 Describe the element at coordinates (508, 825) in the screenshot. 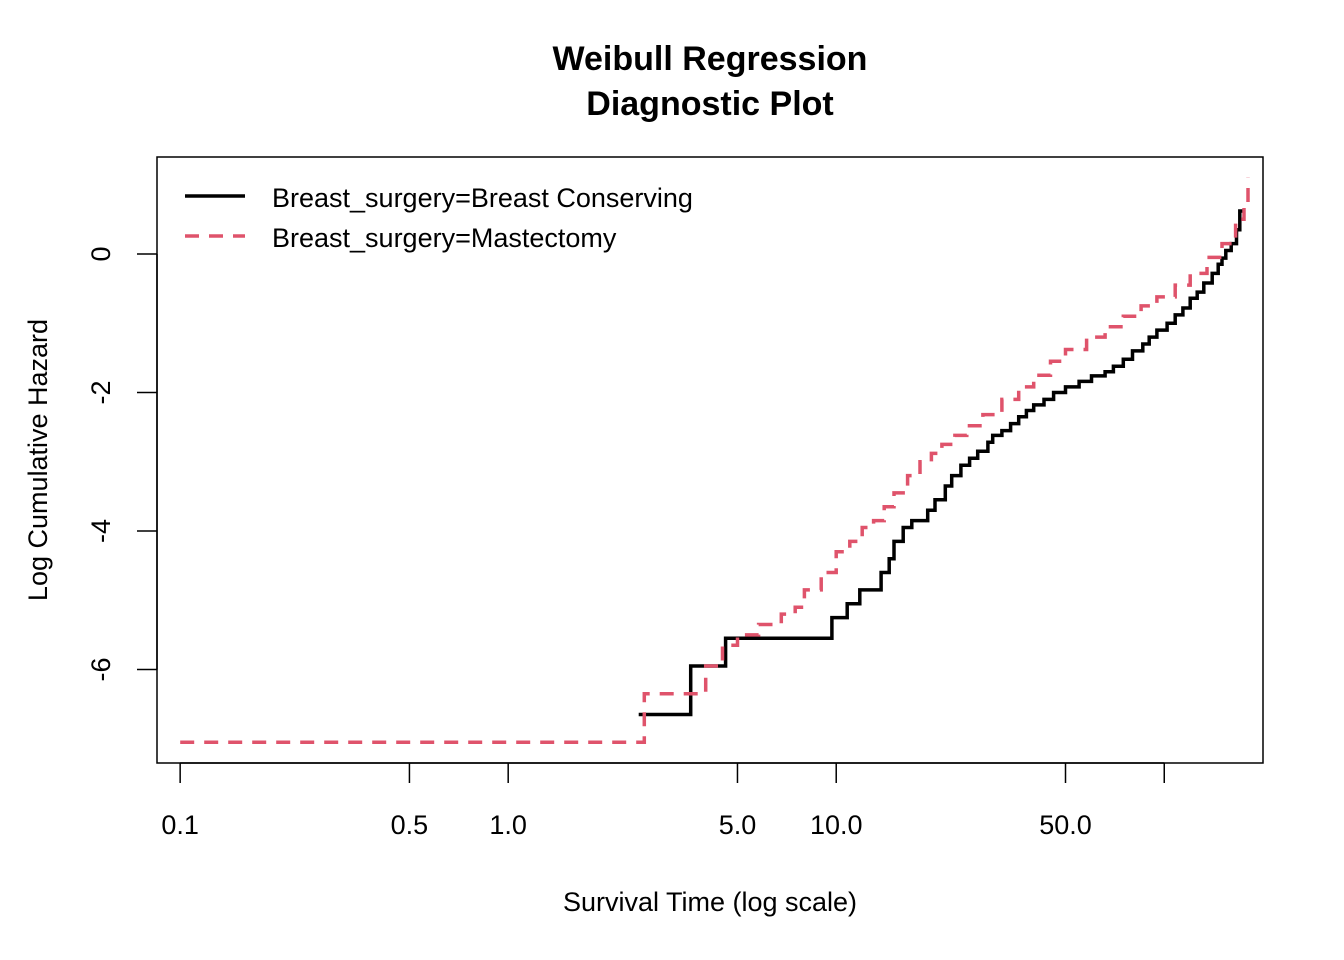

I see `x-tick-label: 1.0` at that location.